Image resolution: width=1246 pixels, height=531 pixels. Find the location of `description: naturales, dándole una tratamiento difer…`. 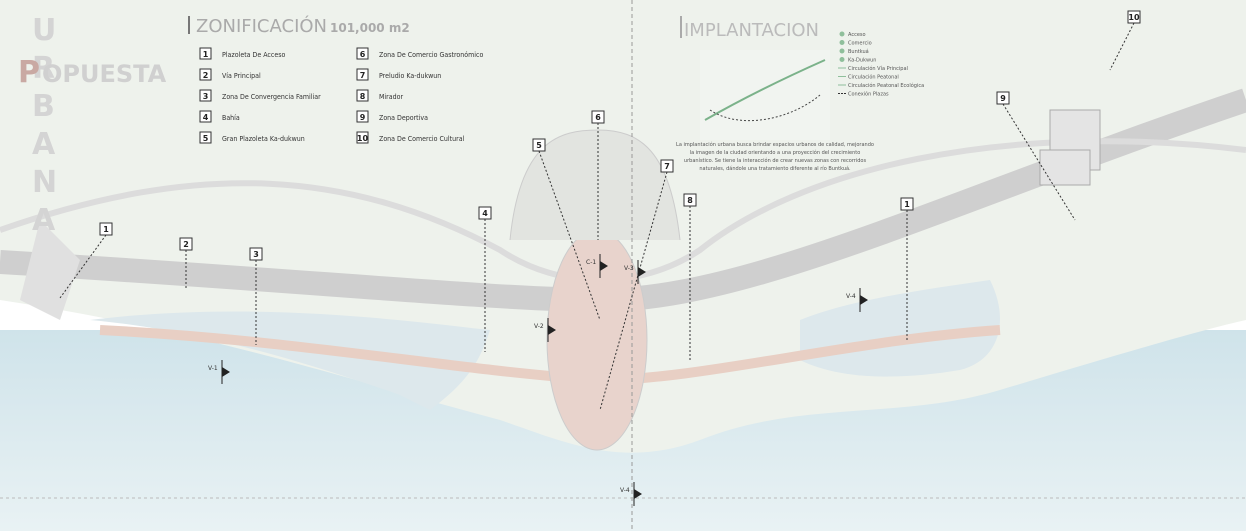

description: naturales, dándole una tratamiento difer… is located at coordinates (775, 168).